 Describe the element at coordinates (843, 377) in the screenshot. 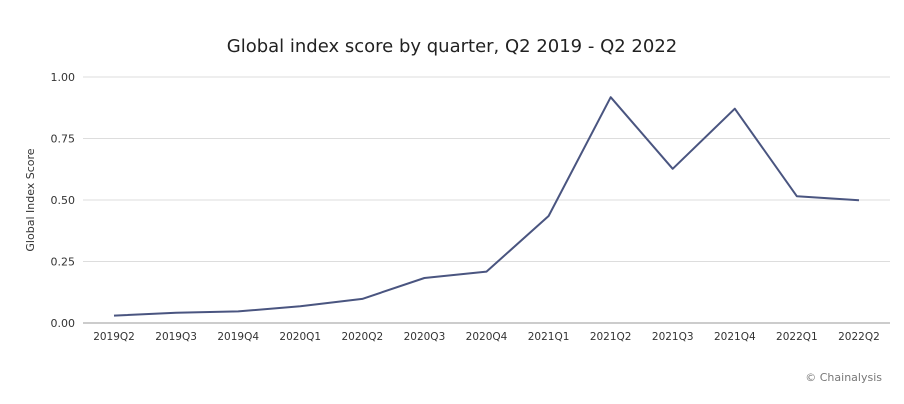

I see `chainalysis-credit: © Chainalysis` at that location.